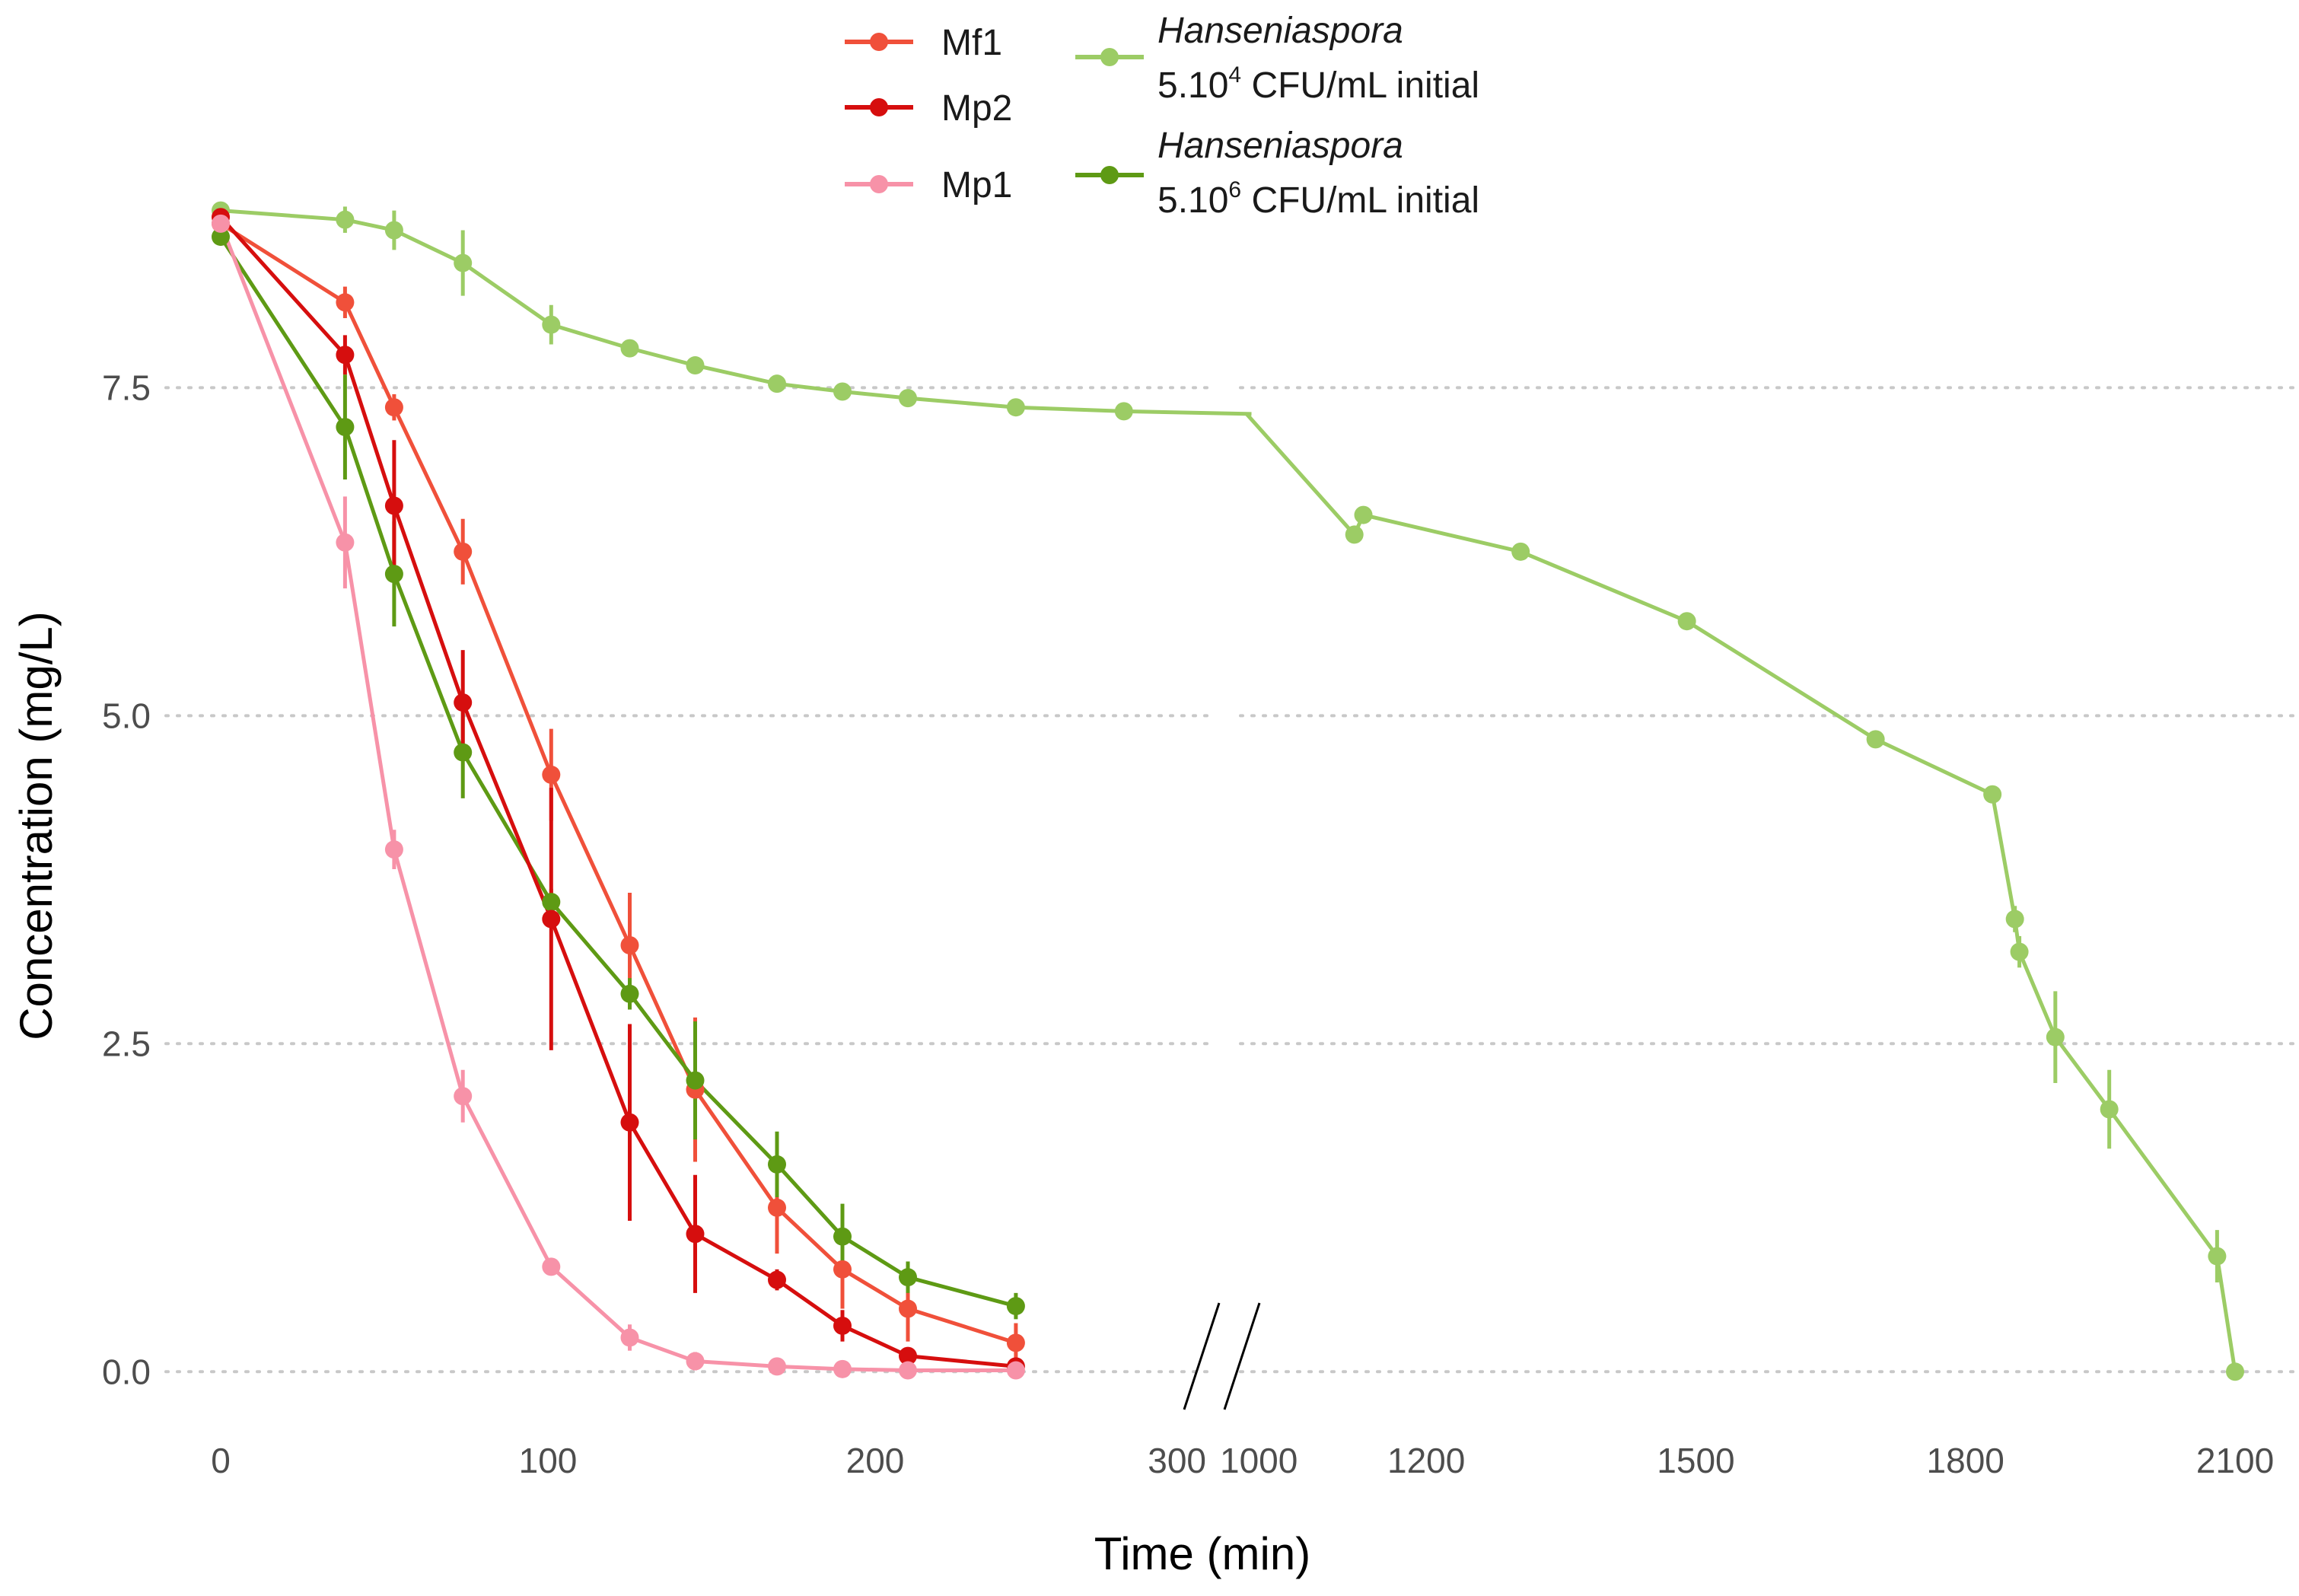 The width and height of the screenshot is (2299, 1596). What do you see at coordinates (2235, 1460) in the screenshot?
I see `x-tick-label: 2100` at bounding box center [2235, 1460].